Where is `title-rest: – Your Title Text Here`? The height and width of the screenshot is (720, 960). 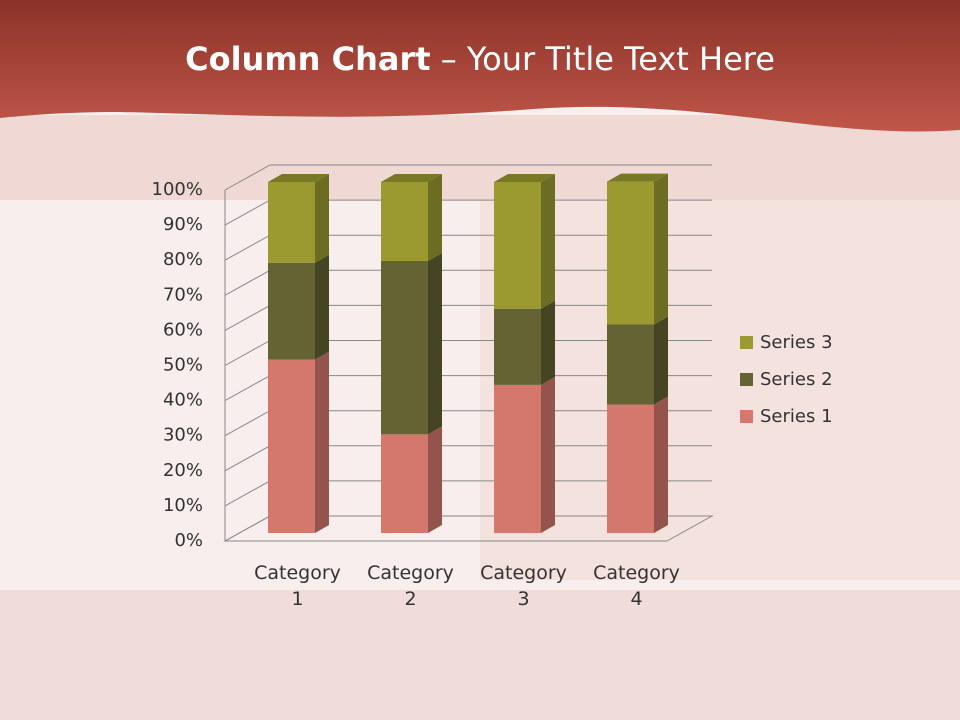
title-rest: – Your Title Text Here is located at coordinates (607, 59).